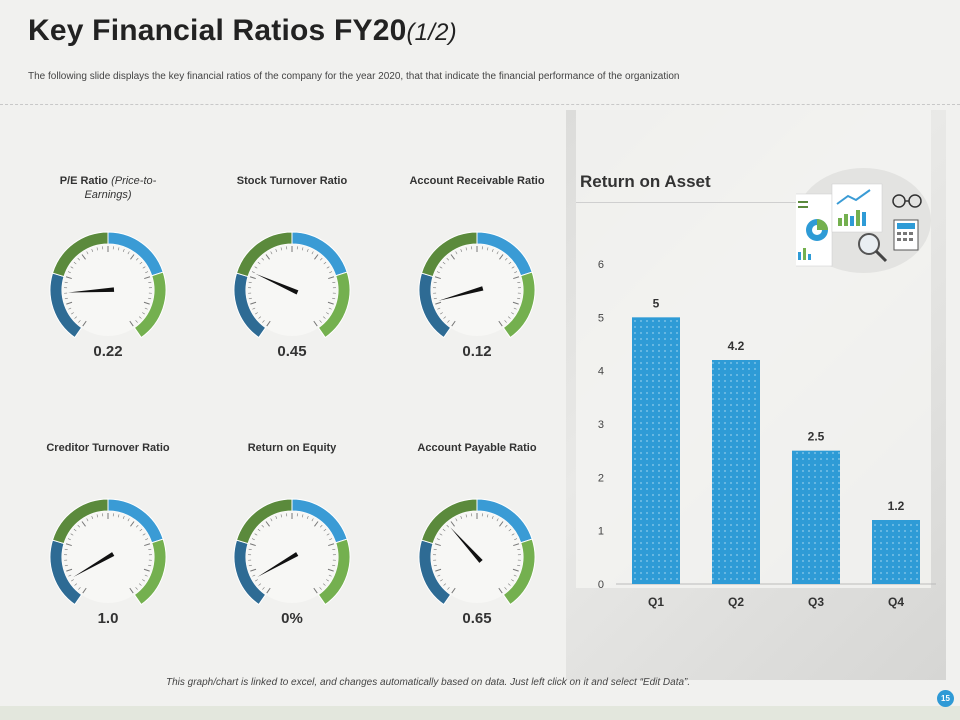  What do you see at coordinates (601, 265) in the screenshot?
I see `y-tick-label: 6` at bounding box center [601, 265].